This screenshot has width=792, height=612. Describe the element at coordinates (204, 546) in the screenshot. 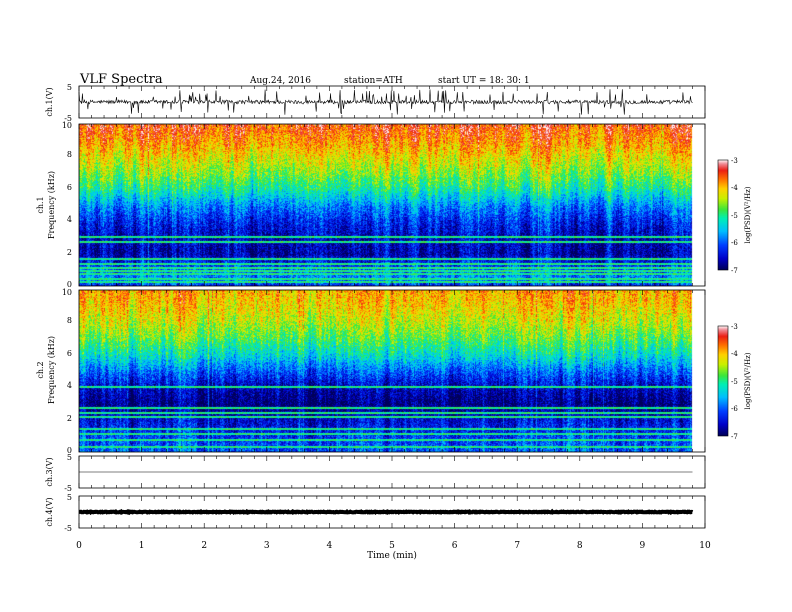

I see `xtick-label: 2` at that location.